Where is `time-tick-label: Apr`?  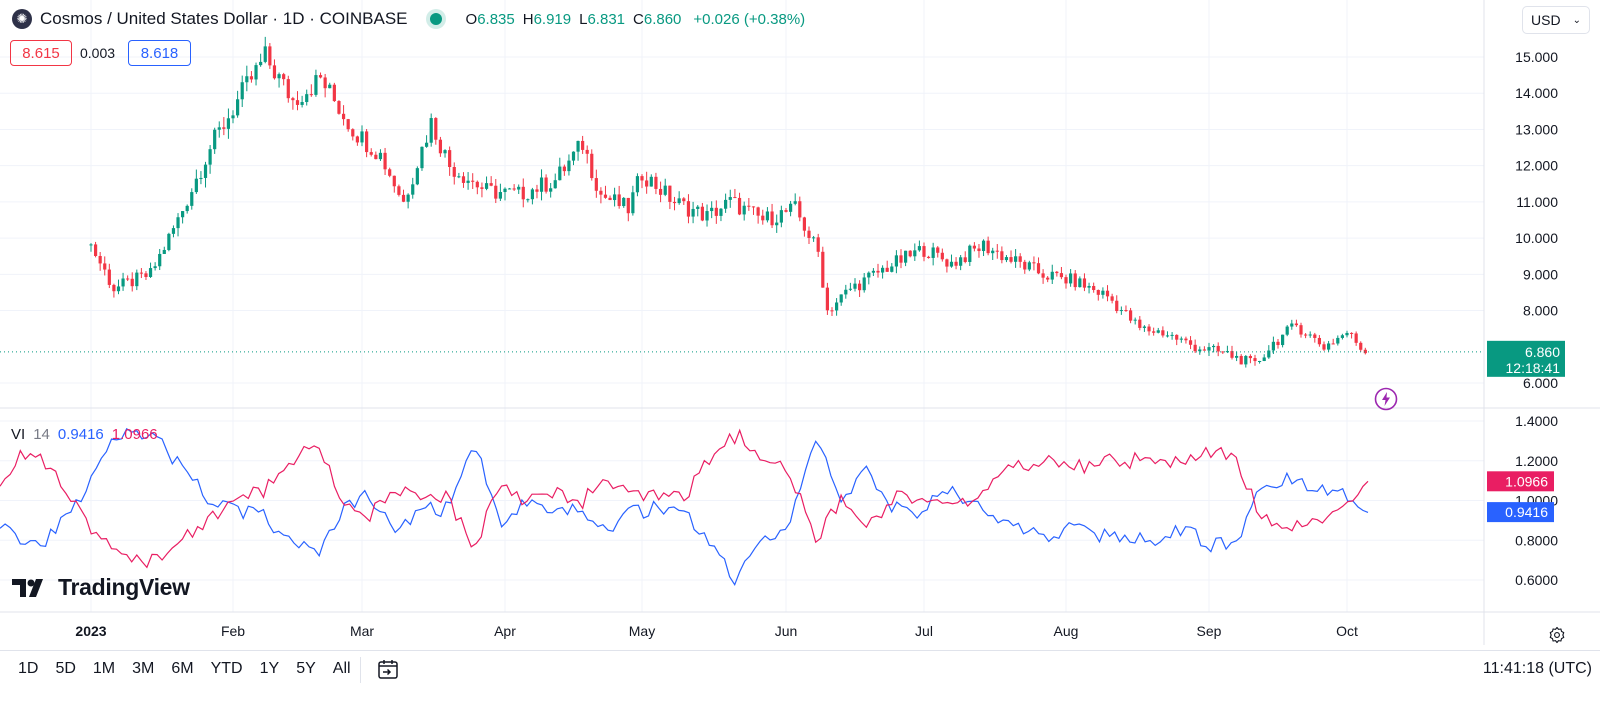 time-tick-label: Apr is located at coordinates (505, 631).